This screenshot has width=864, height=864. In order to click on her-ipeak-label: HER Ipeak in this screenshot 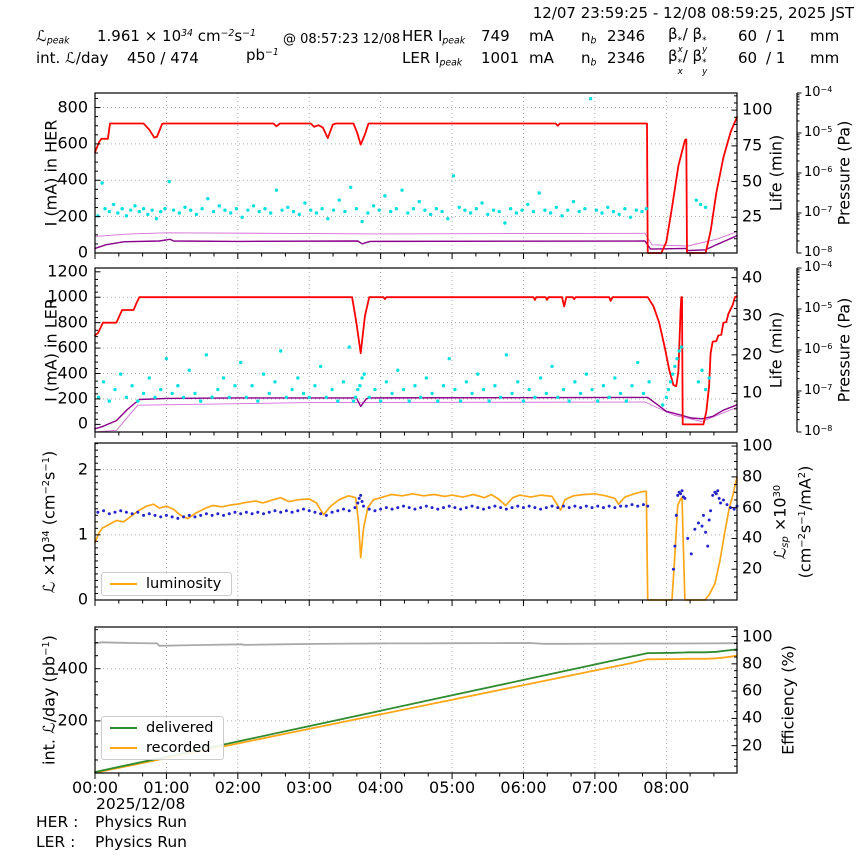, I will do `click(434, 37)`.